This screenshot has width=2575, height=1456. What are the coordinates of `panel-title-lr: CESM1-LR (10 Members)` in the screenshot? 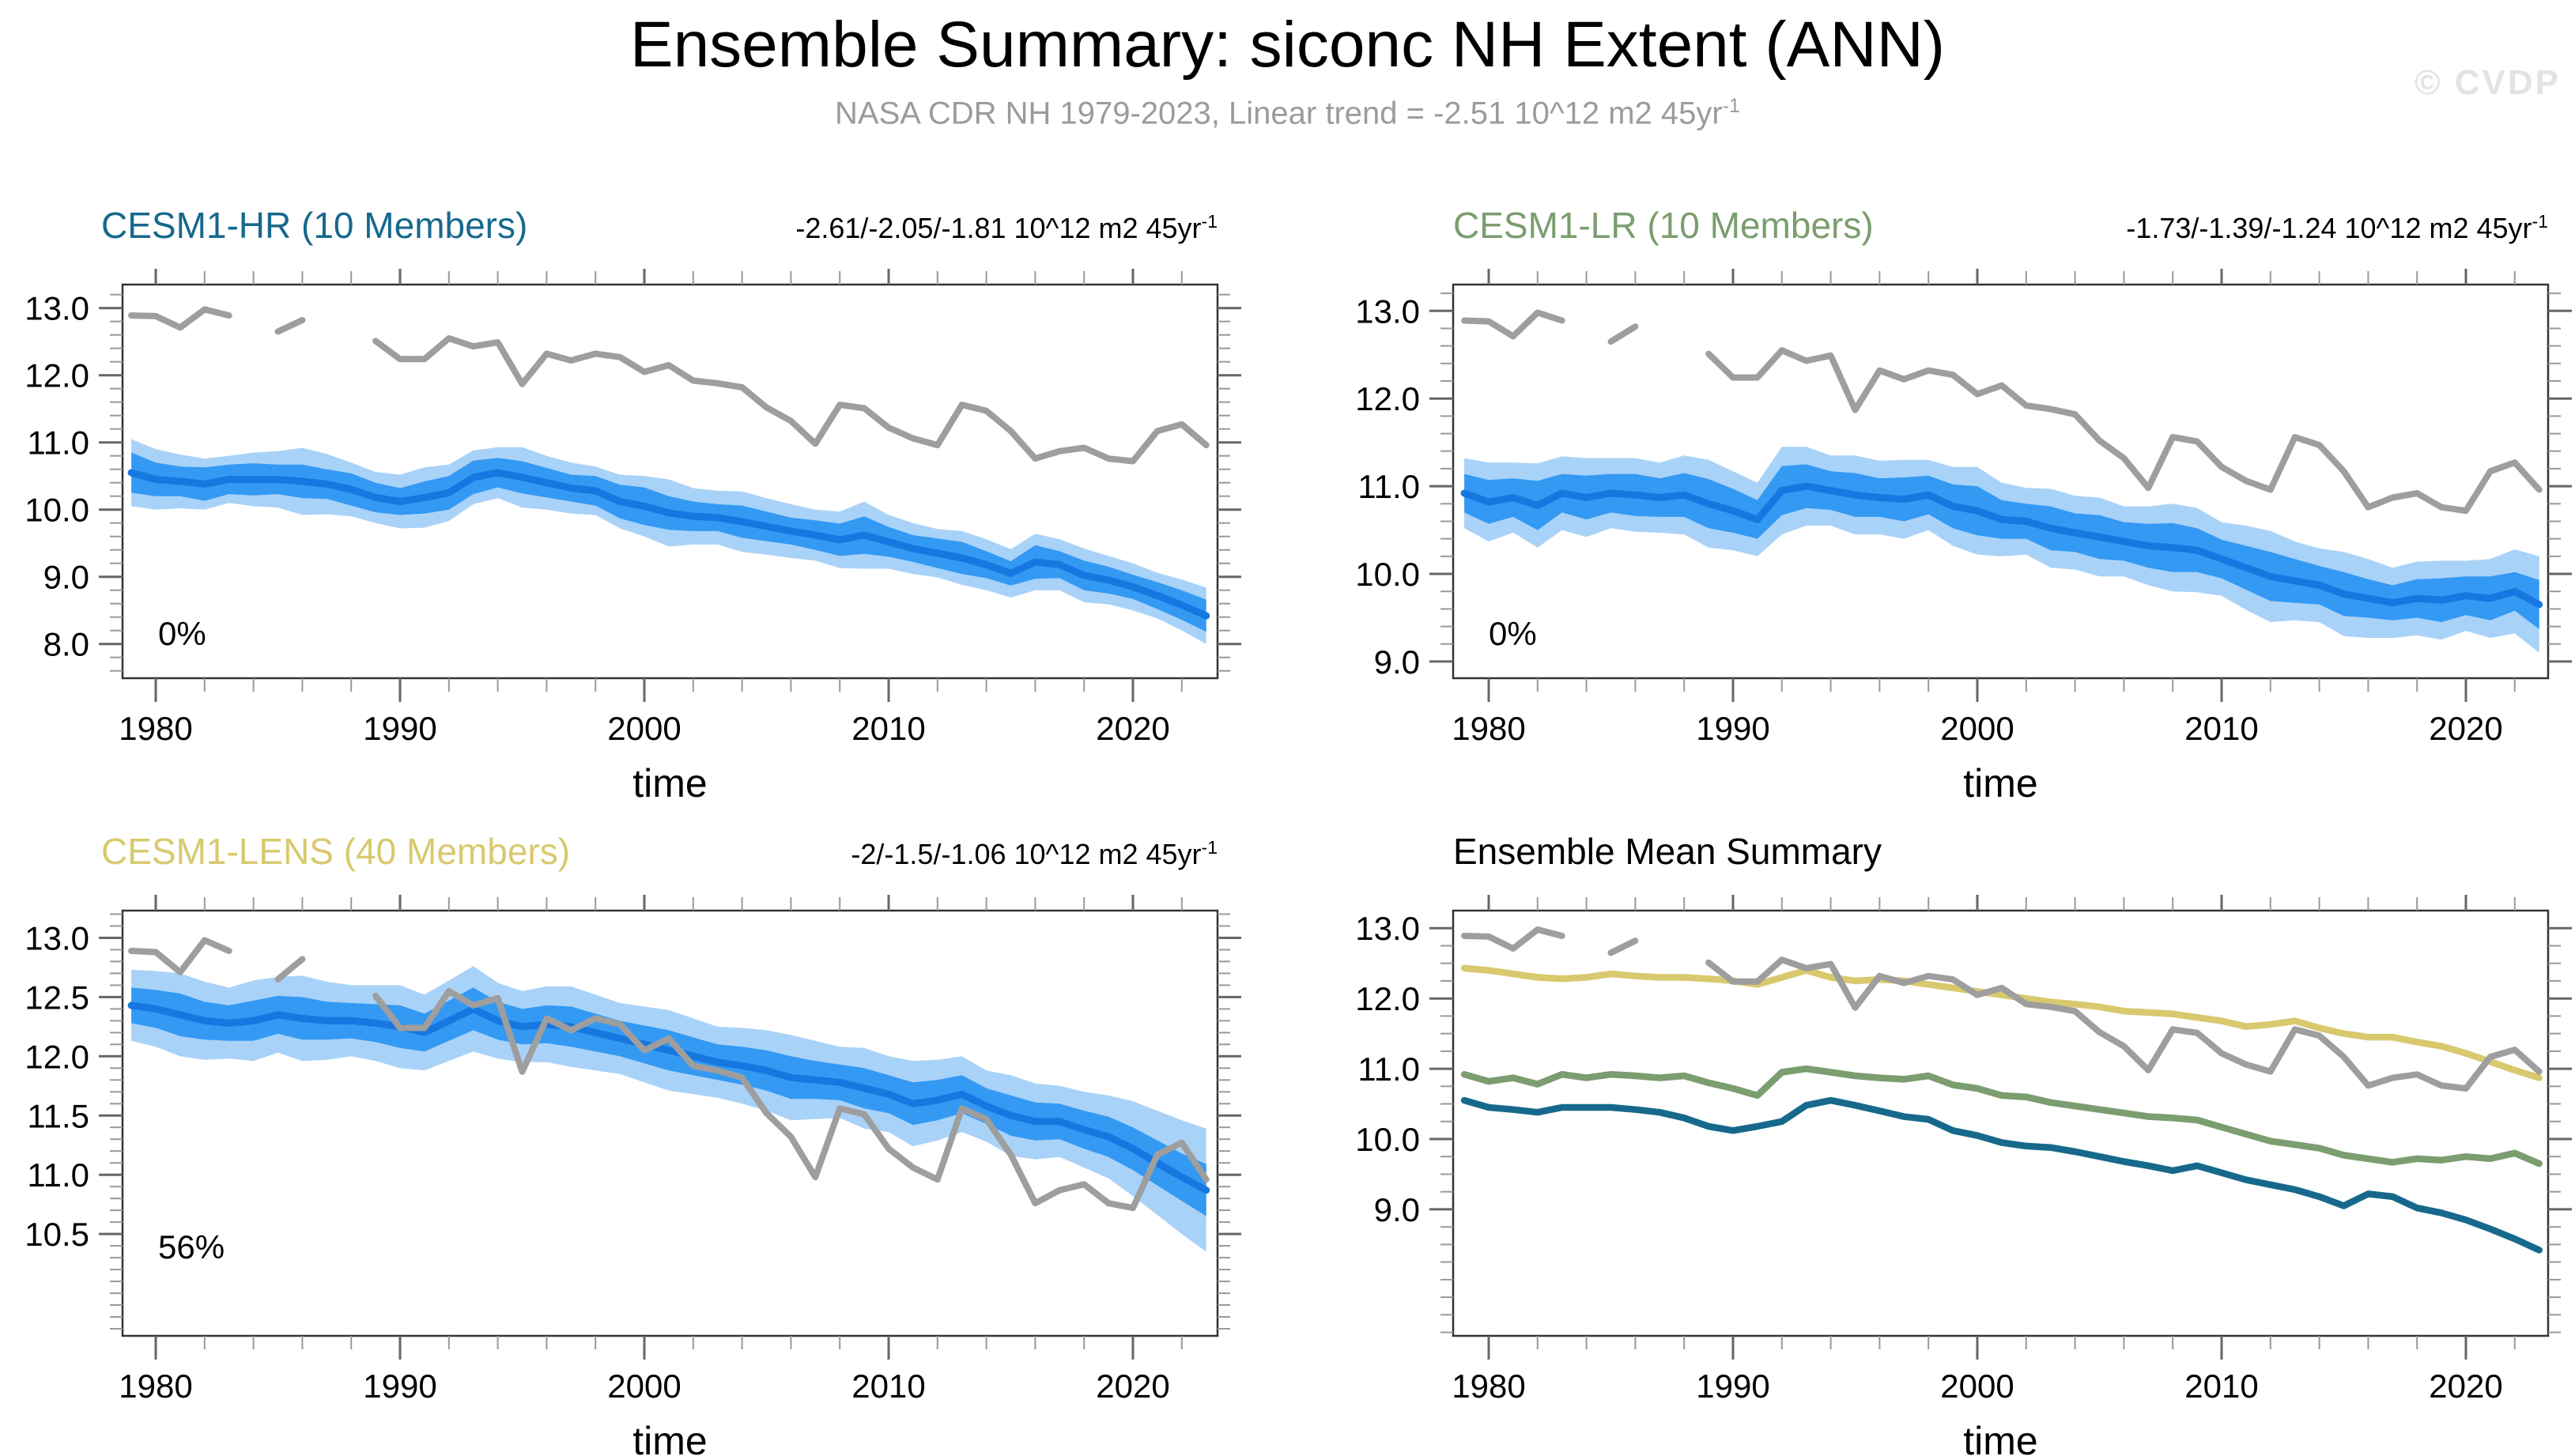 It's located at (1663, 225).